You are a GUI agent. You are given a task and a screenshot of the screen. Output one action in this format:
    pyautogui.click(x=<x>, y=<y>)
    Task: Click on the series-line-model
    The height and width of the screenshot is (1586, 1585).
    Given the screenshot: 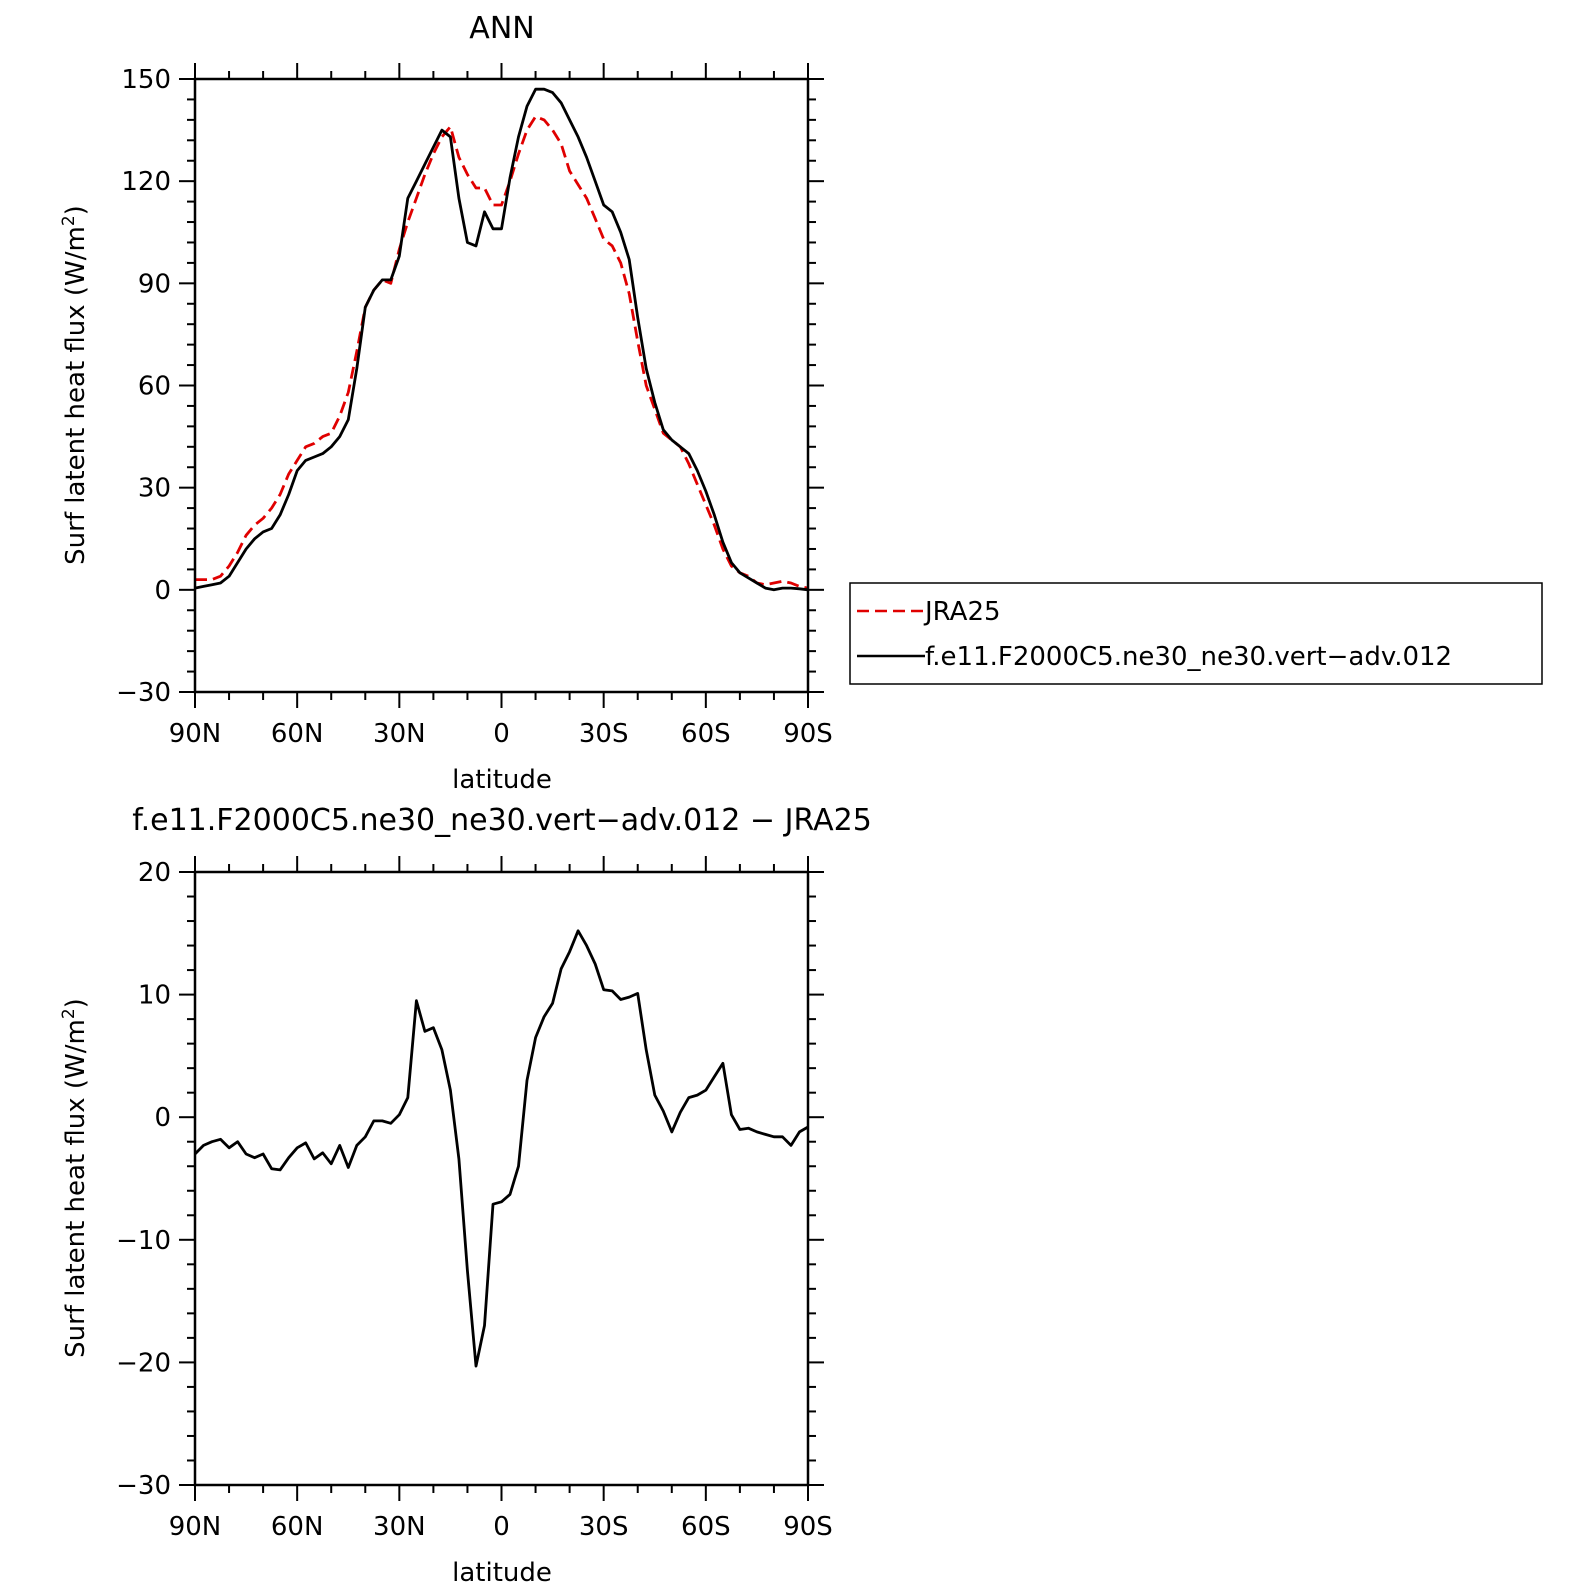 What is the action you would take?
    pyautogui.click(x=501, y=339)
    